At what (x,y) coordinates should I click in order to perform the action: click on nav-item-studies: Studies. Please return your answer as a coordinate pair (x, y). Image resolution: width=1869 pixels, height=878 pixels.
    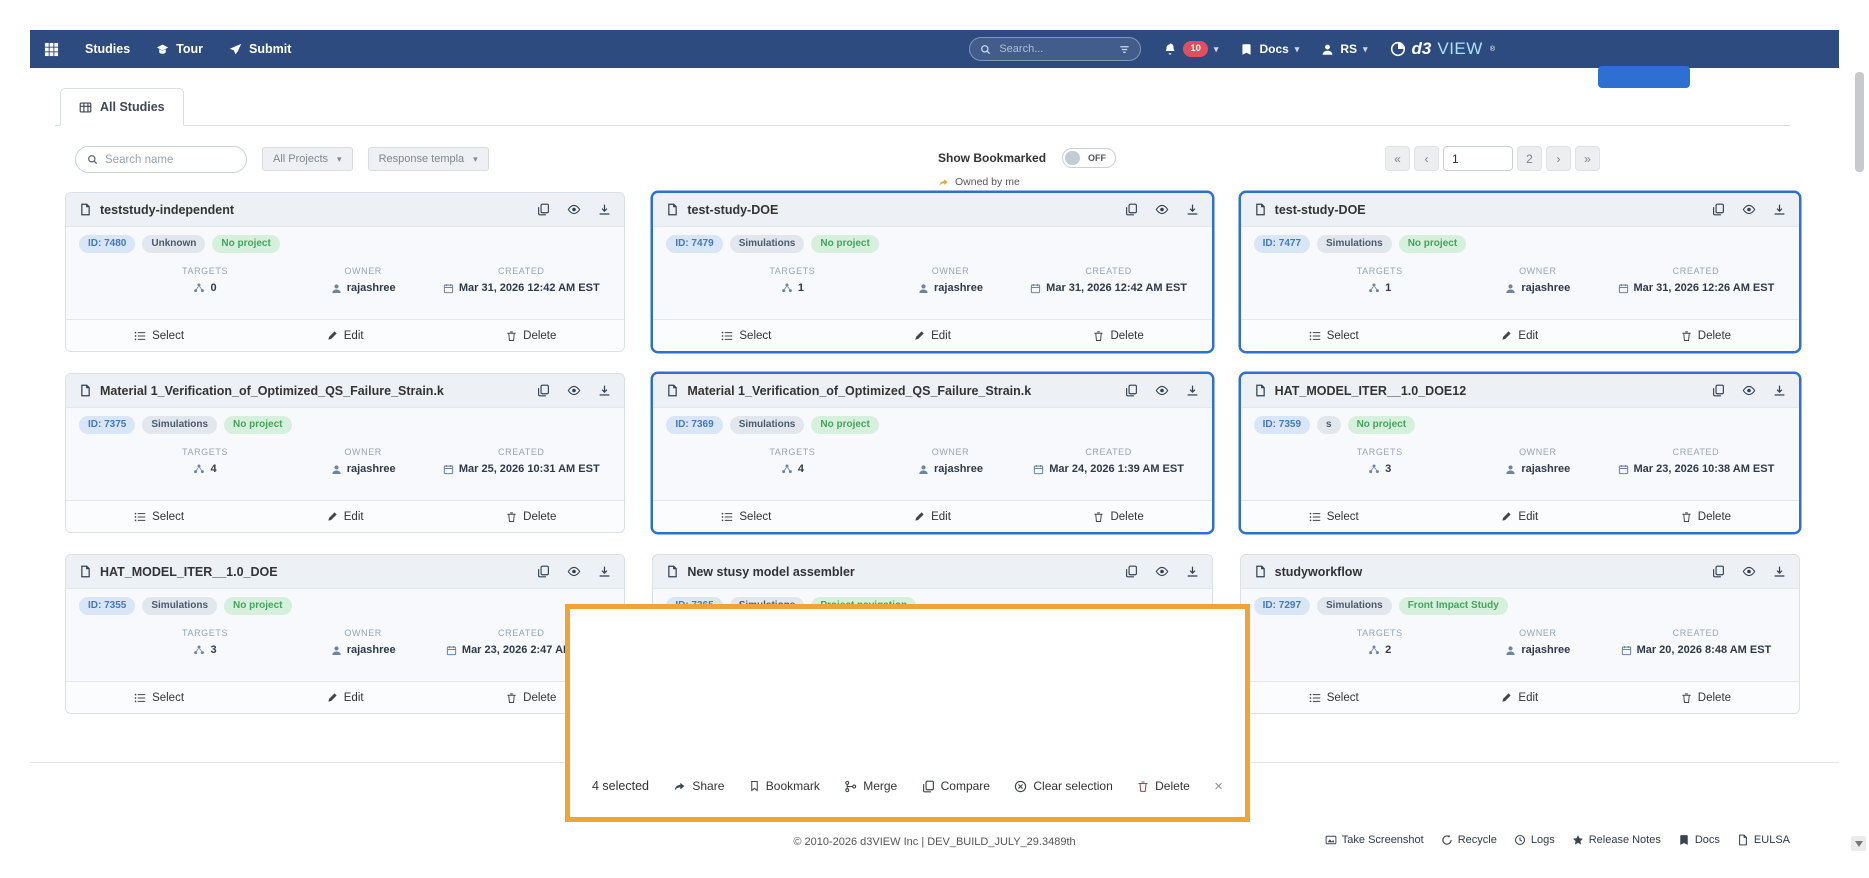
    Looking at the image, I should click on (107, 49).